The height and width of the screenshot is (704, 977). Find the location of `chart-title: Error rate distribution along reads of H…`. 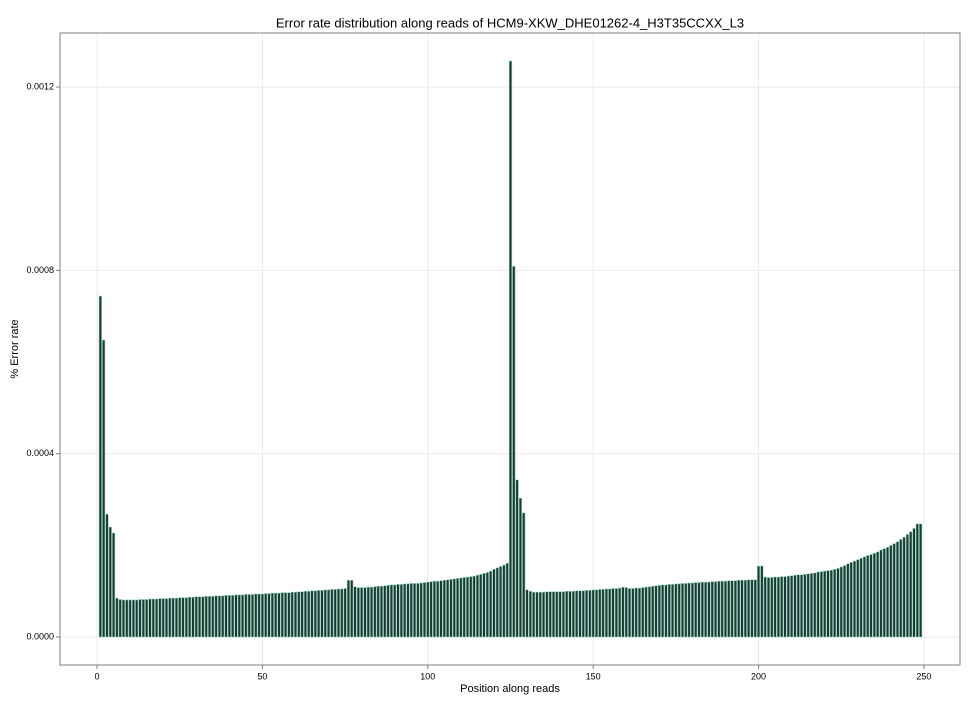

chart-title: Error rate distribution along reads of H… is located at coordinates (510, 22).